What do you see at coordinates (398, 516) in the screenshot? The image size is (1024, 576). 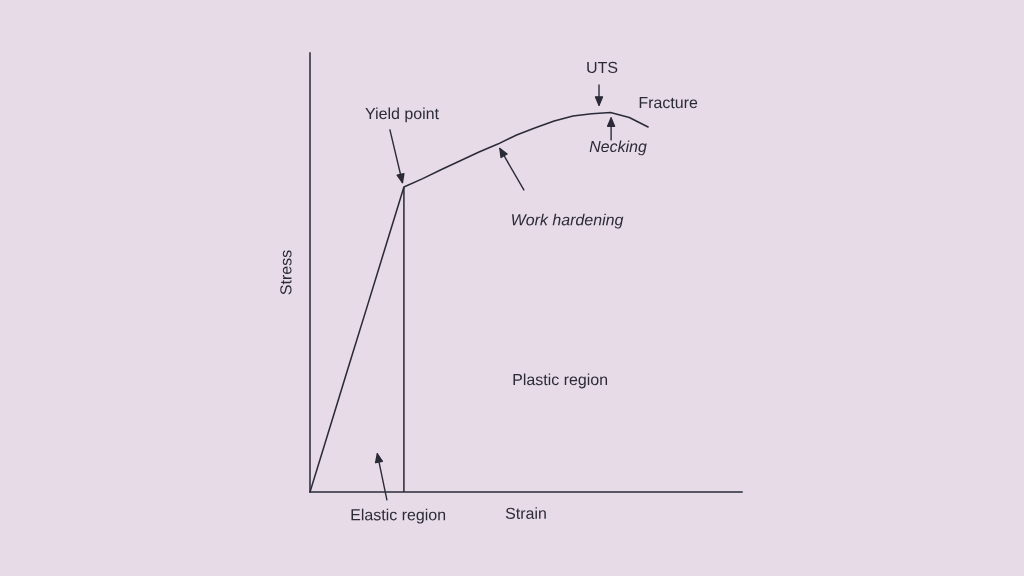 I see `text: Elastic region` at bounding box center [398, 516].